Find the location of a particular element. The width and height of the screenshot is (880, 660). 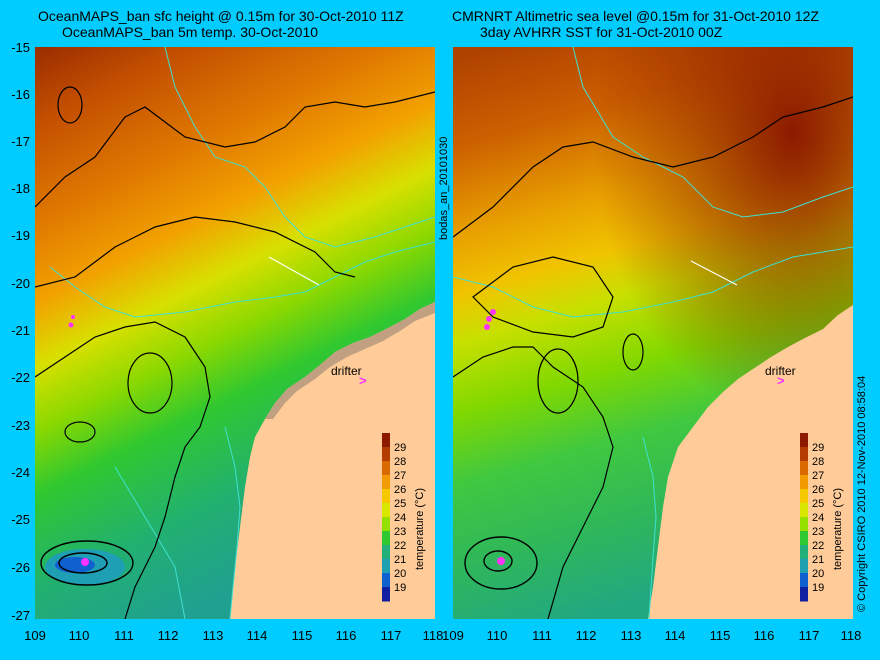

right-colorbar: 29 28 27 26 25 24 23 22 21 20 19 is located at coordinates (812, 517).